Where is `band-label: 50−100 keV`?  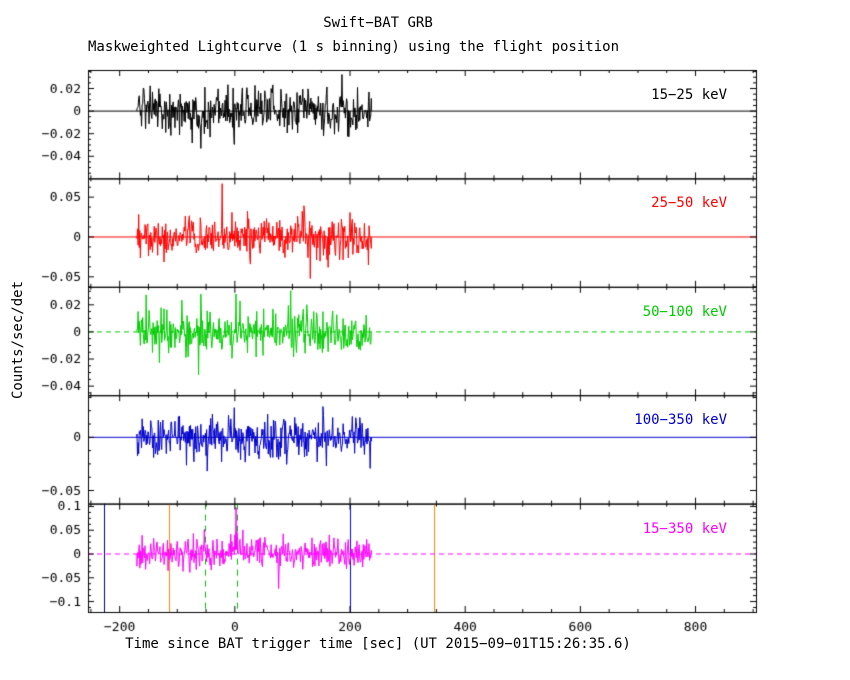
band-label: 50−100 keV is located at coordinates (684, 311).